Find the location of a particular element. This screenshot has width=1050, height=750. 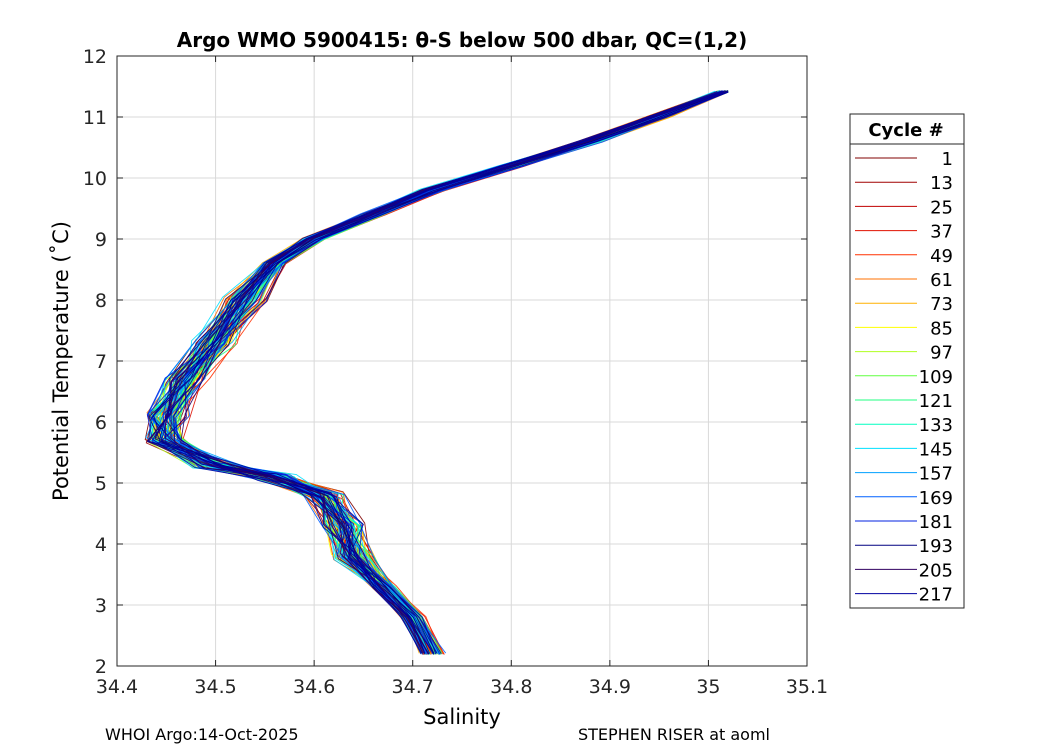

legend-label-97: 97 is located at coordinates (941, 353).